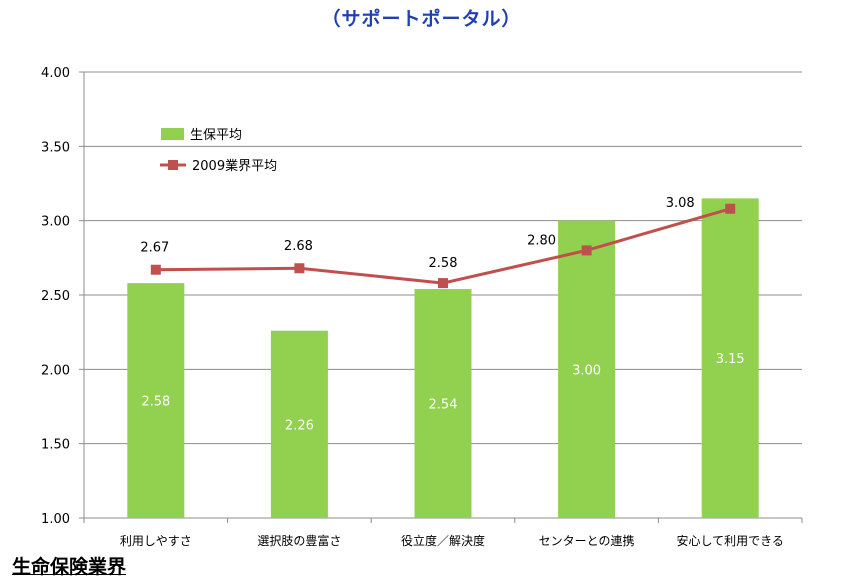 This screenshot has height=580, width=843. What do you see at coordinates (173, 165) in the screenshot?
I see `legend-swatch-marker` at bounding box center [173, 165].